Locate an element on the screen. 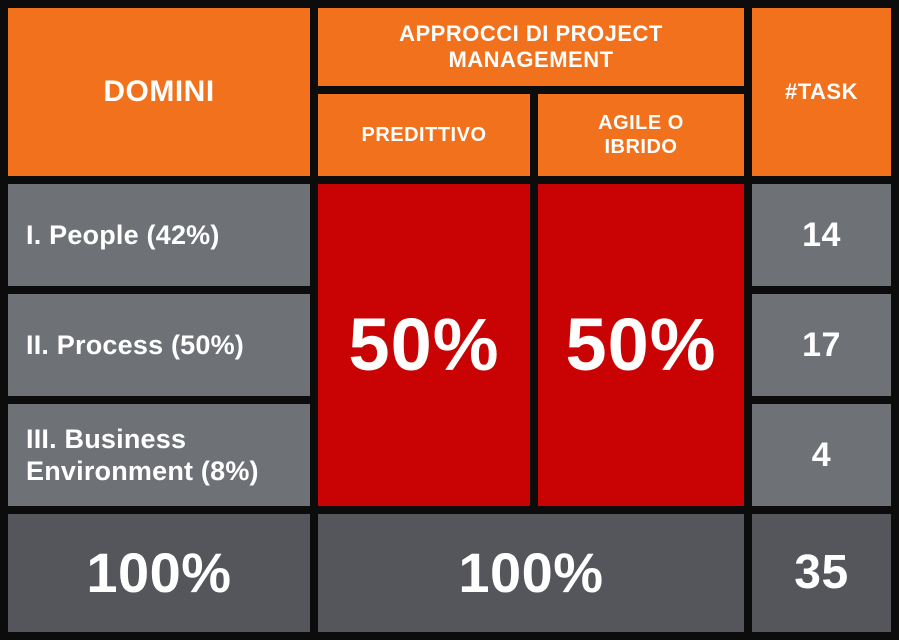 This screenshot has height=640, width=899. header-domini: DOMINI is located at coordinates (159, 92).